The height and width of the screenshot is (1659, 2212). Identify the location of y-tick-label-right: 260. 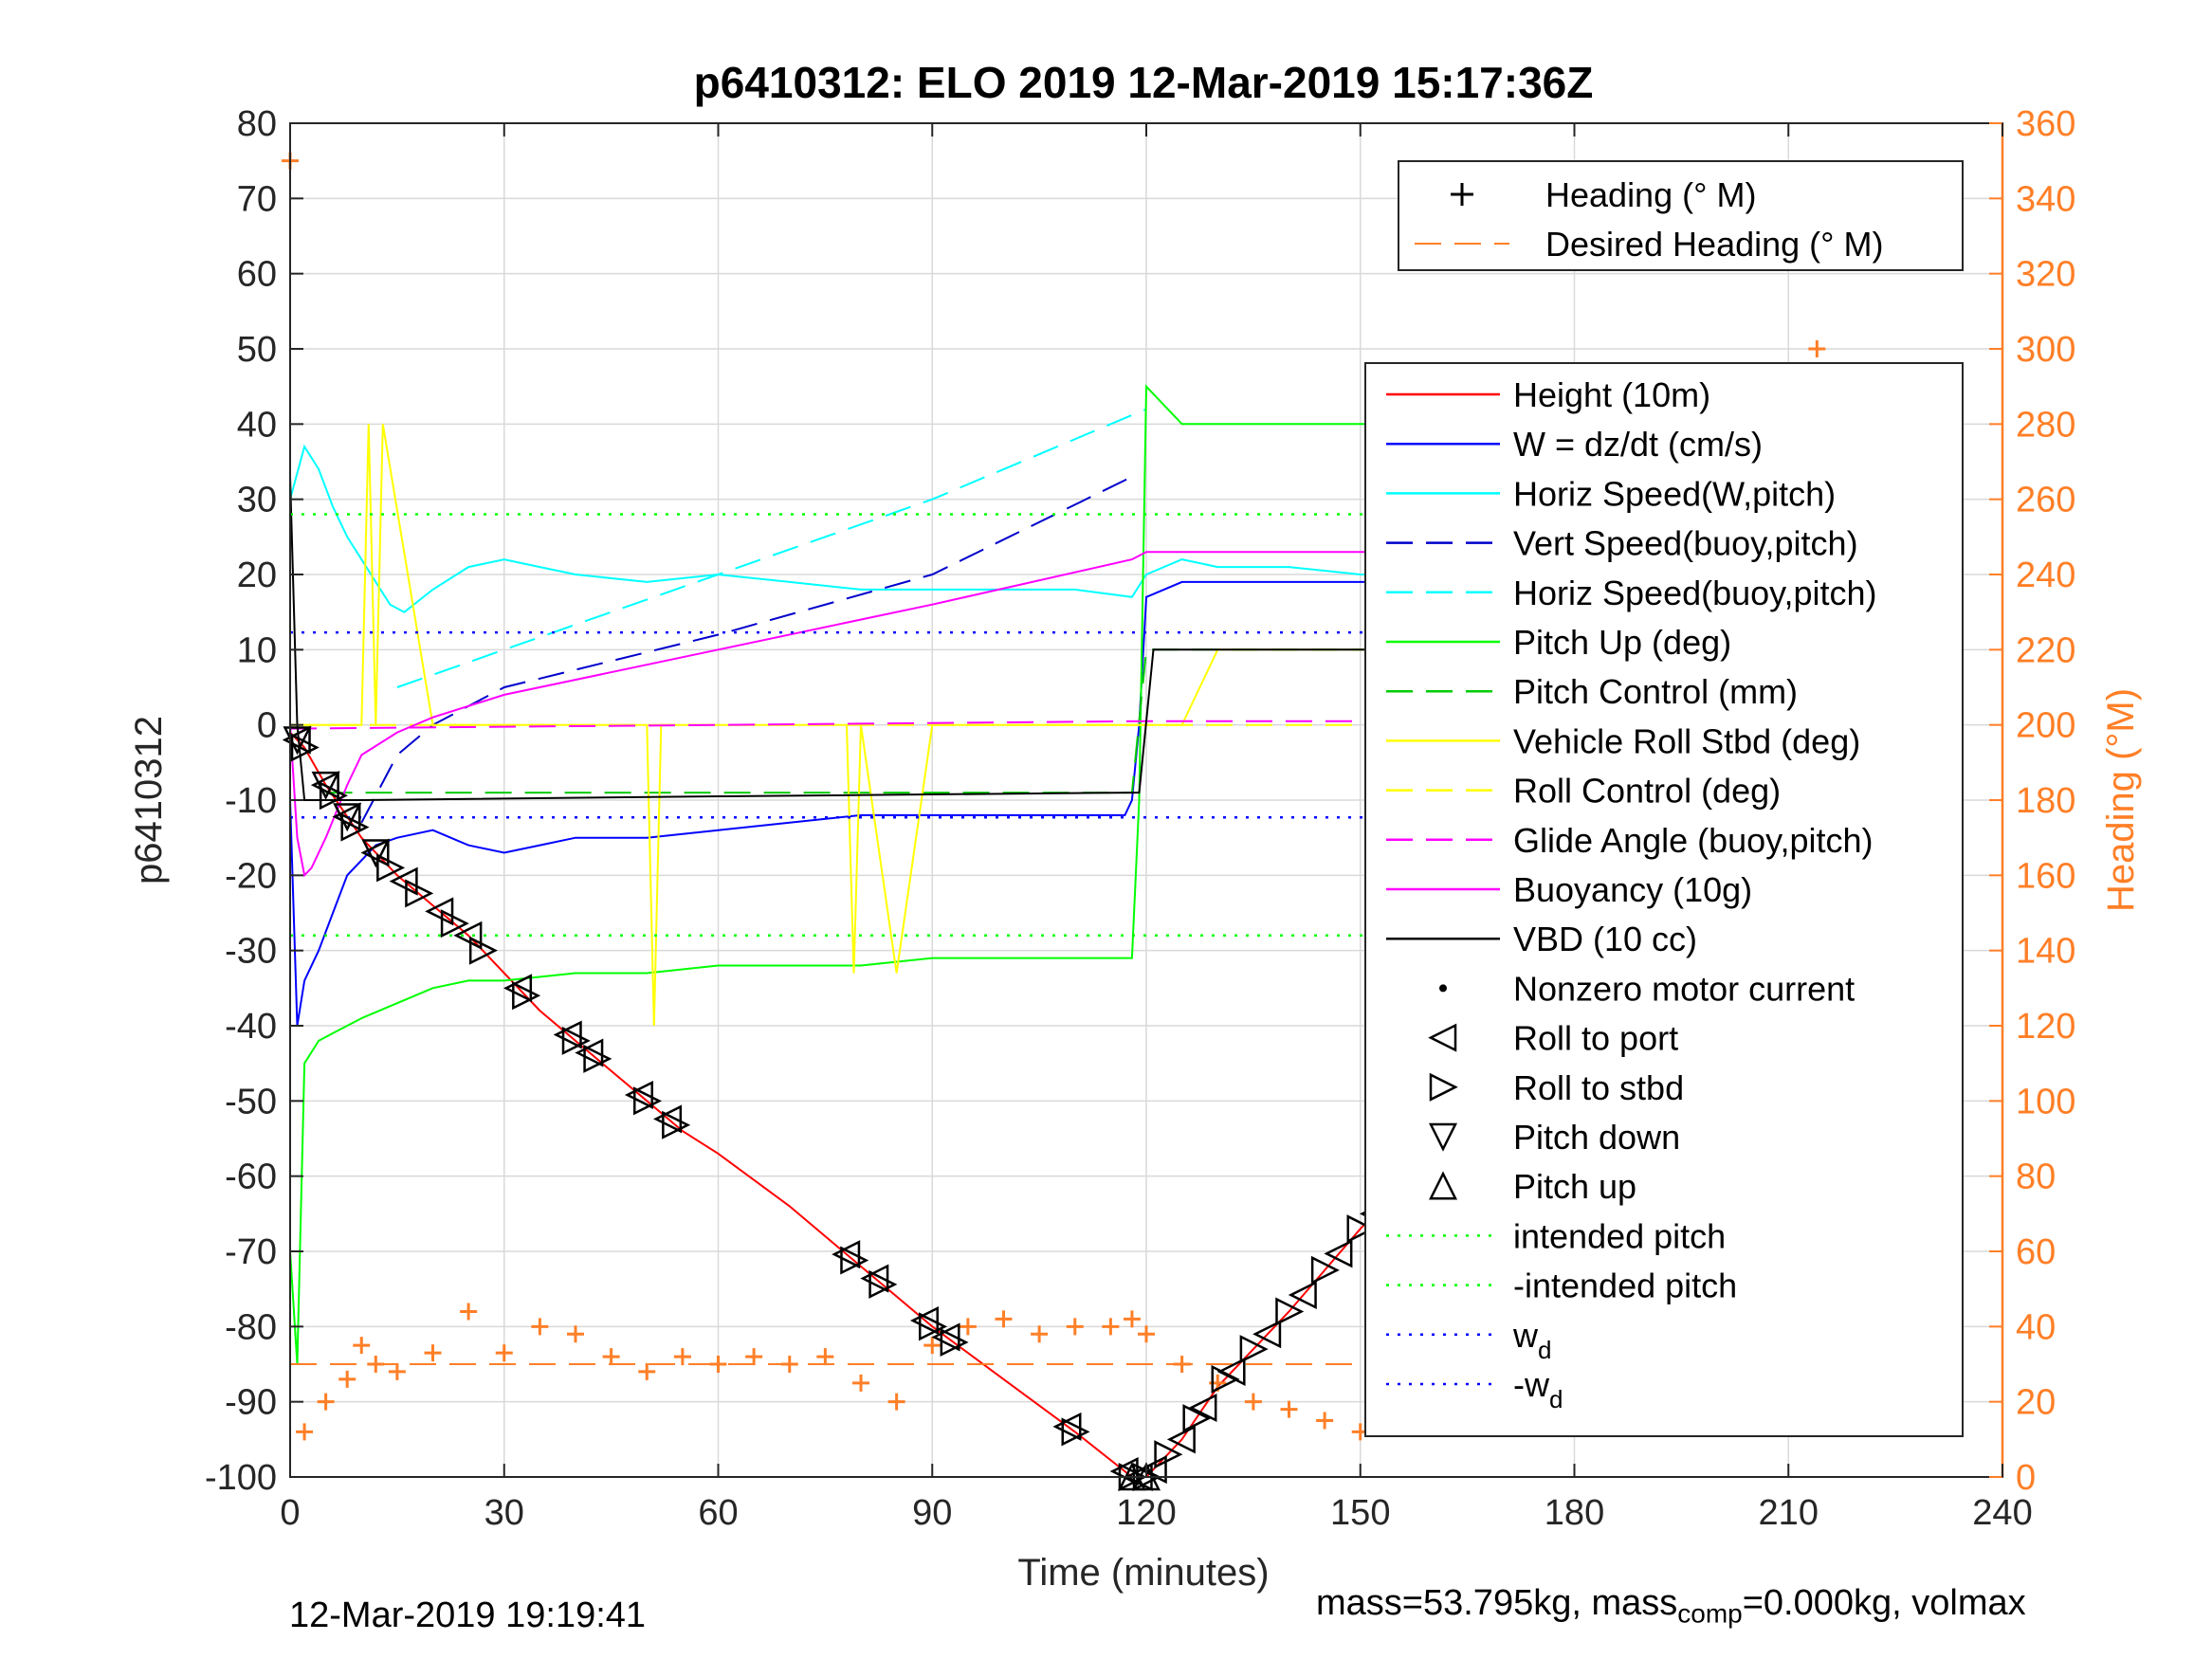
(2045, 500).